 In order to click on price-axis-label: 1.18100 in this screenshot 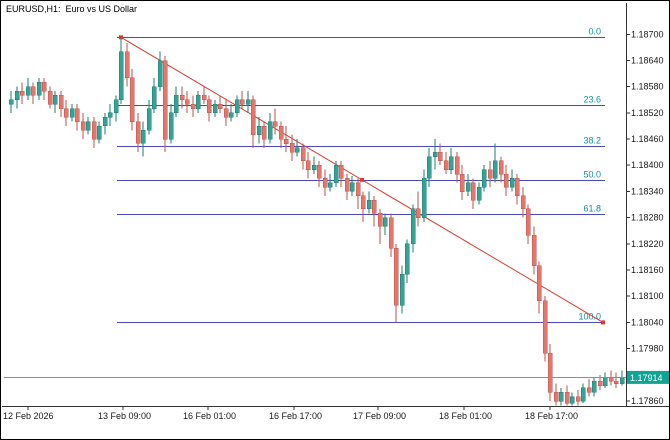, I will do `click(647, 296)`.